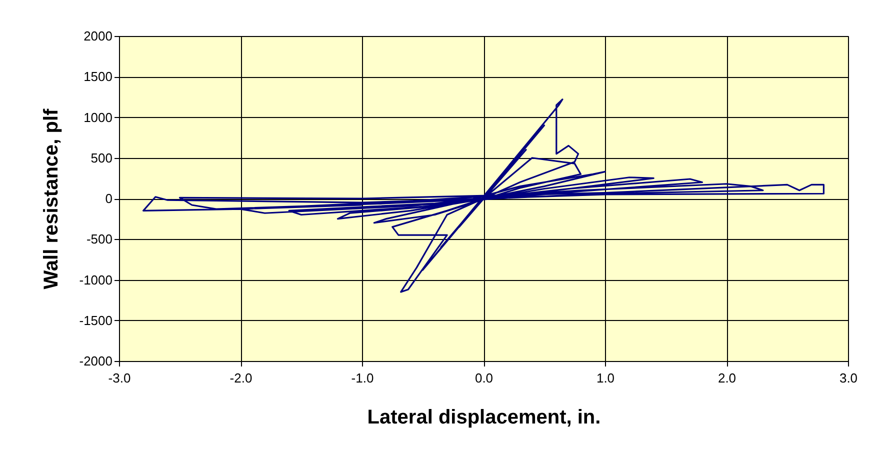  I want to click on y-tick-label: 1000, so click(98, 117).